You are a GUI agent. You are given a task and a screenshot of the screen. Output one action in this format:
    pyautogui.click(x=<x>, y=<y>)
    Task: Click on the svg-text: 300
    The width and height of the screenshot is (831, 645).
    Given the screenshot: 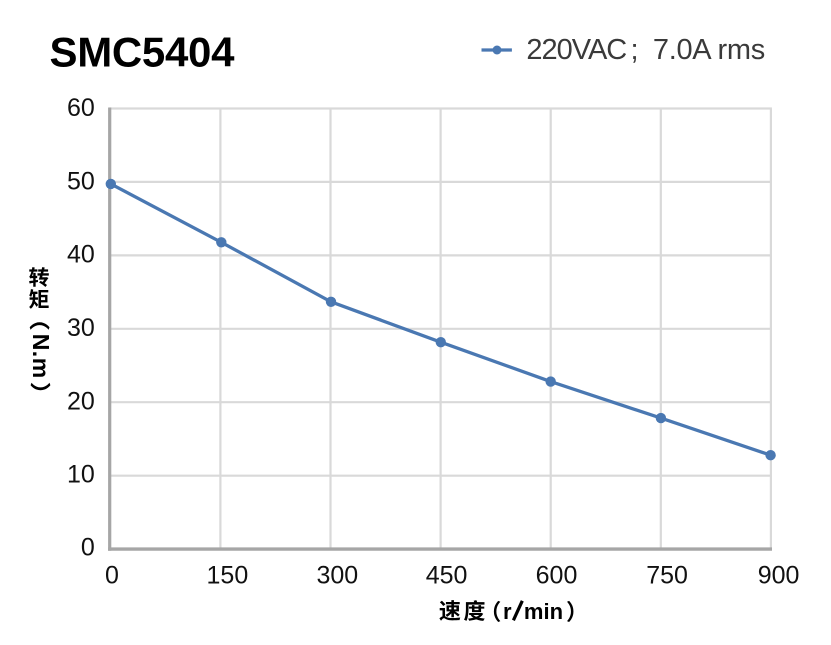 What is the action you would take?
    pyautogui.click(x=337, y=575)
    